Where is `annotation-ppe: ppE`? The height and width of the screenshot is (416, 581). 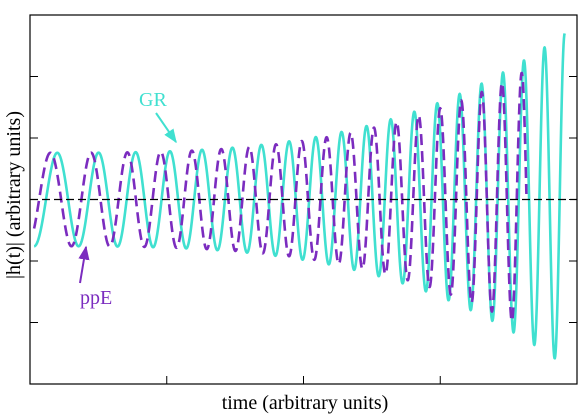 annotation-ppe: ppE is located at coordinates (95, 277).